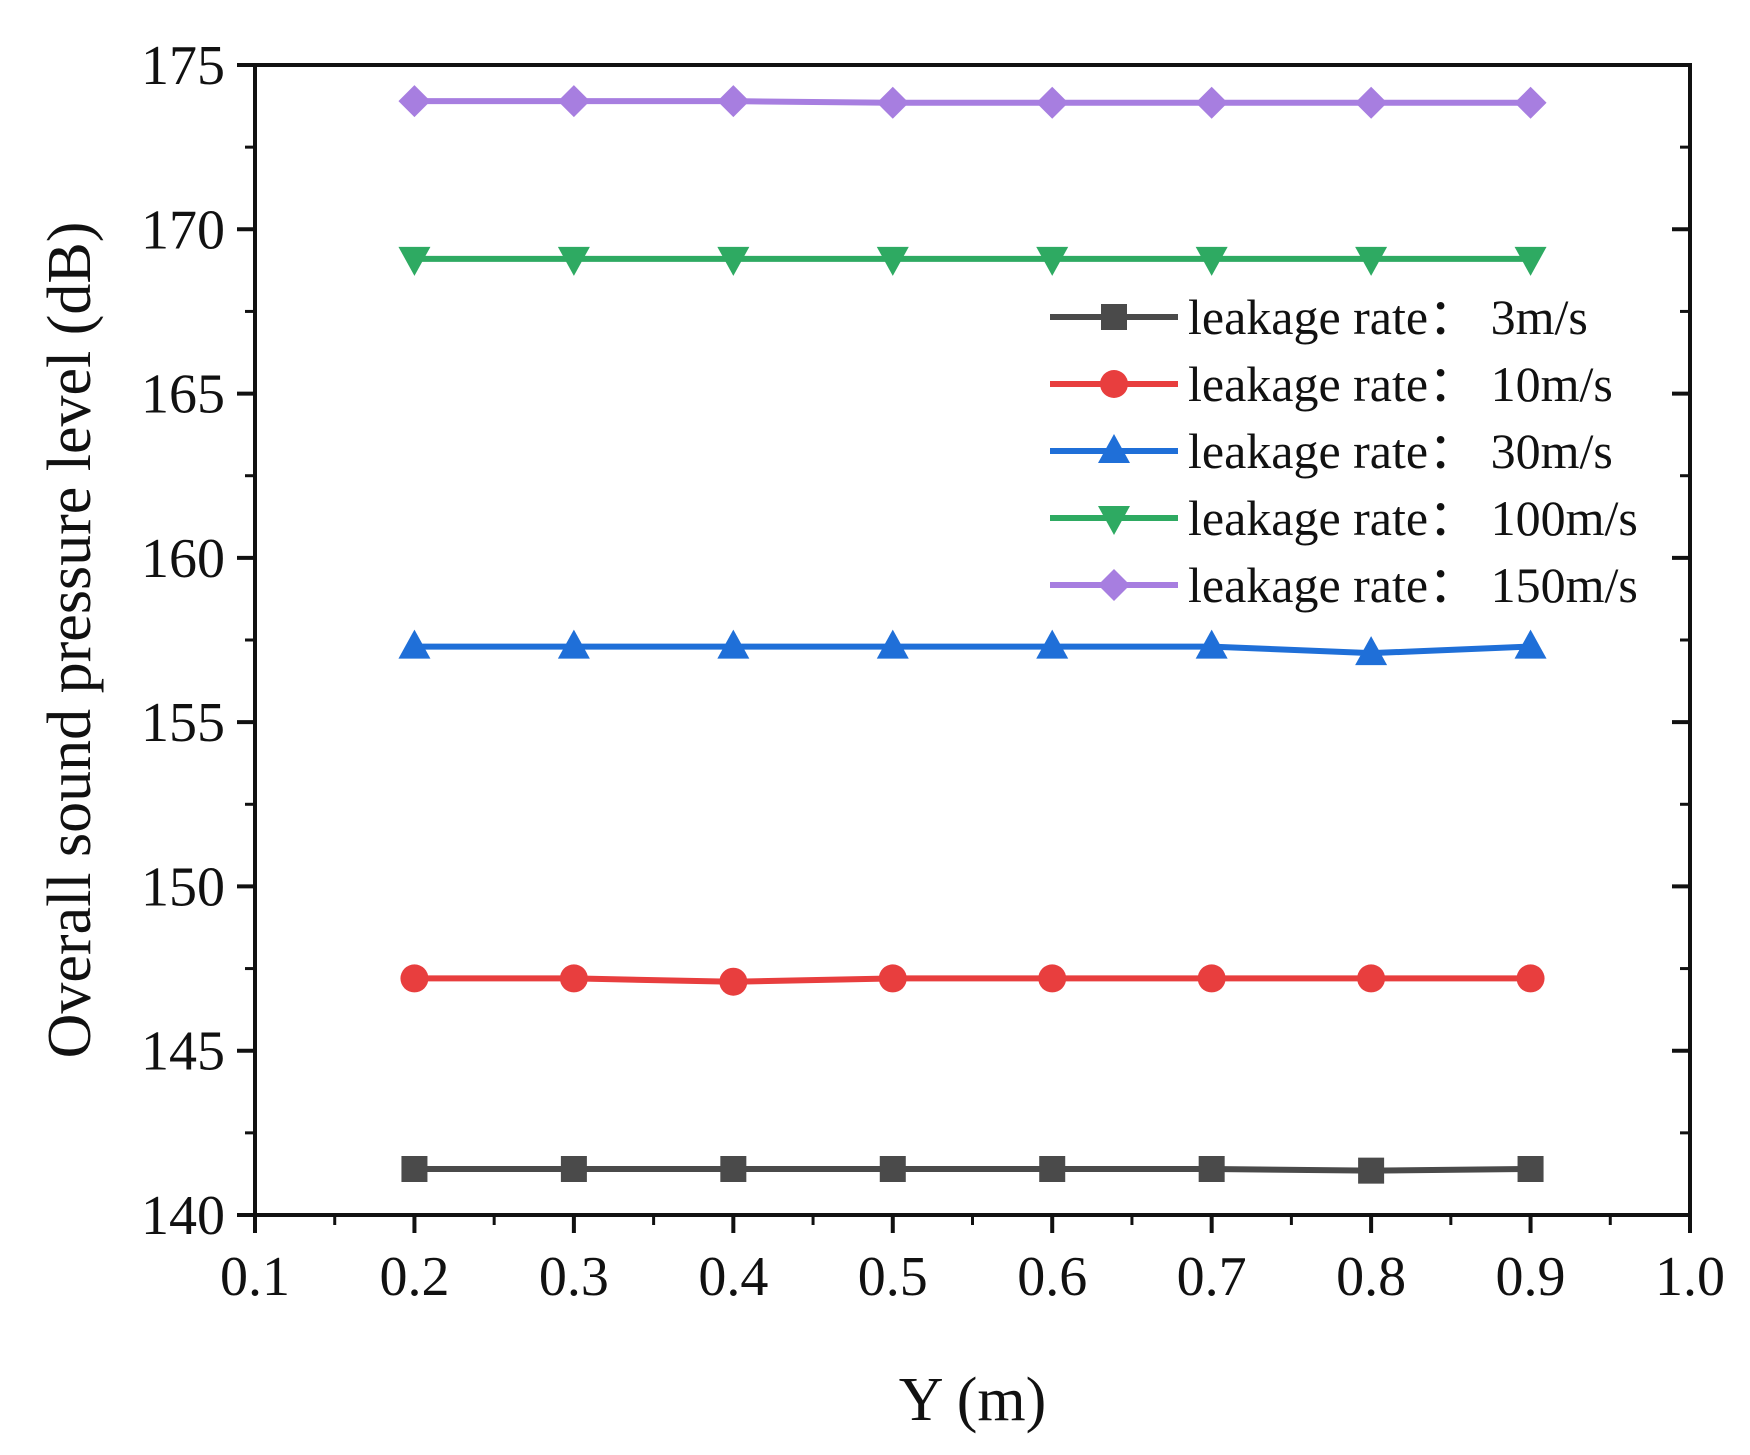 The image size is (1750, 1455). I want to click on x-tick-label: 0.4, so click(733, 1277).